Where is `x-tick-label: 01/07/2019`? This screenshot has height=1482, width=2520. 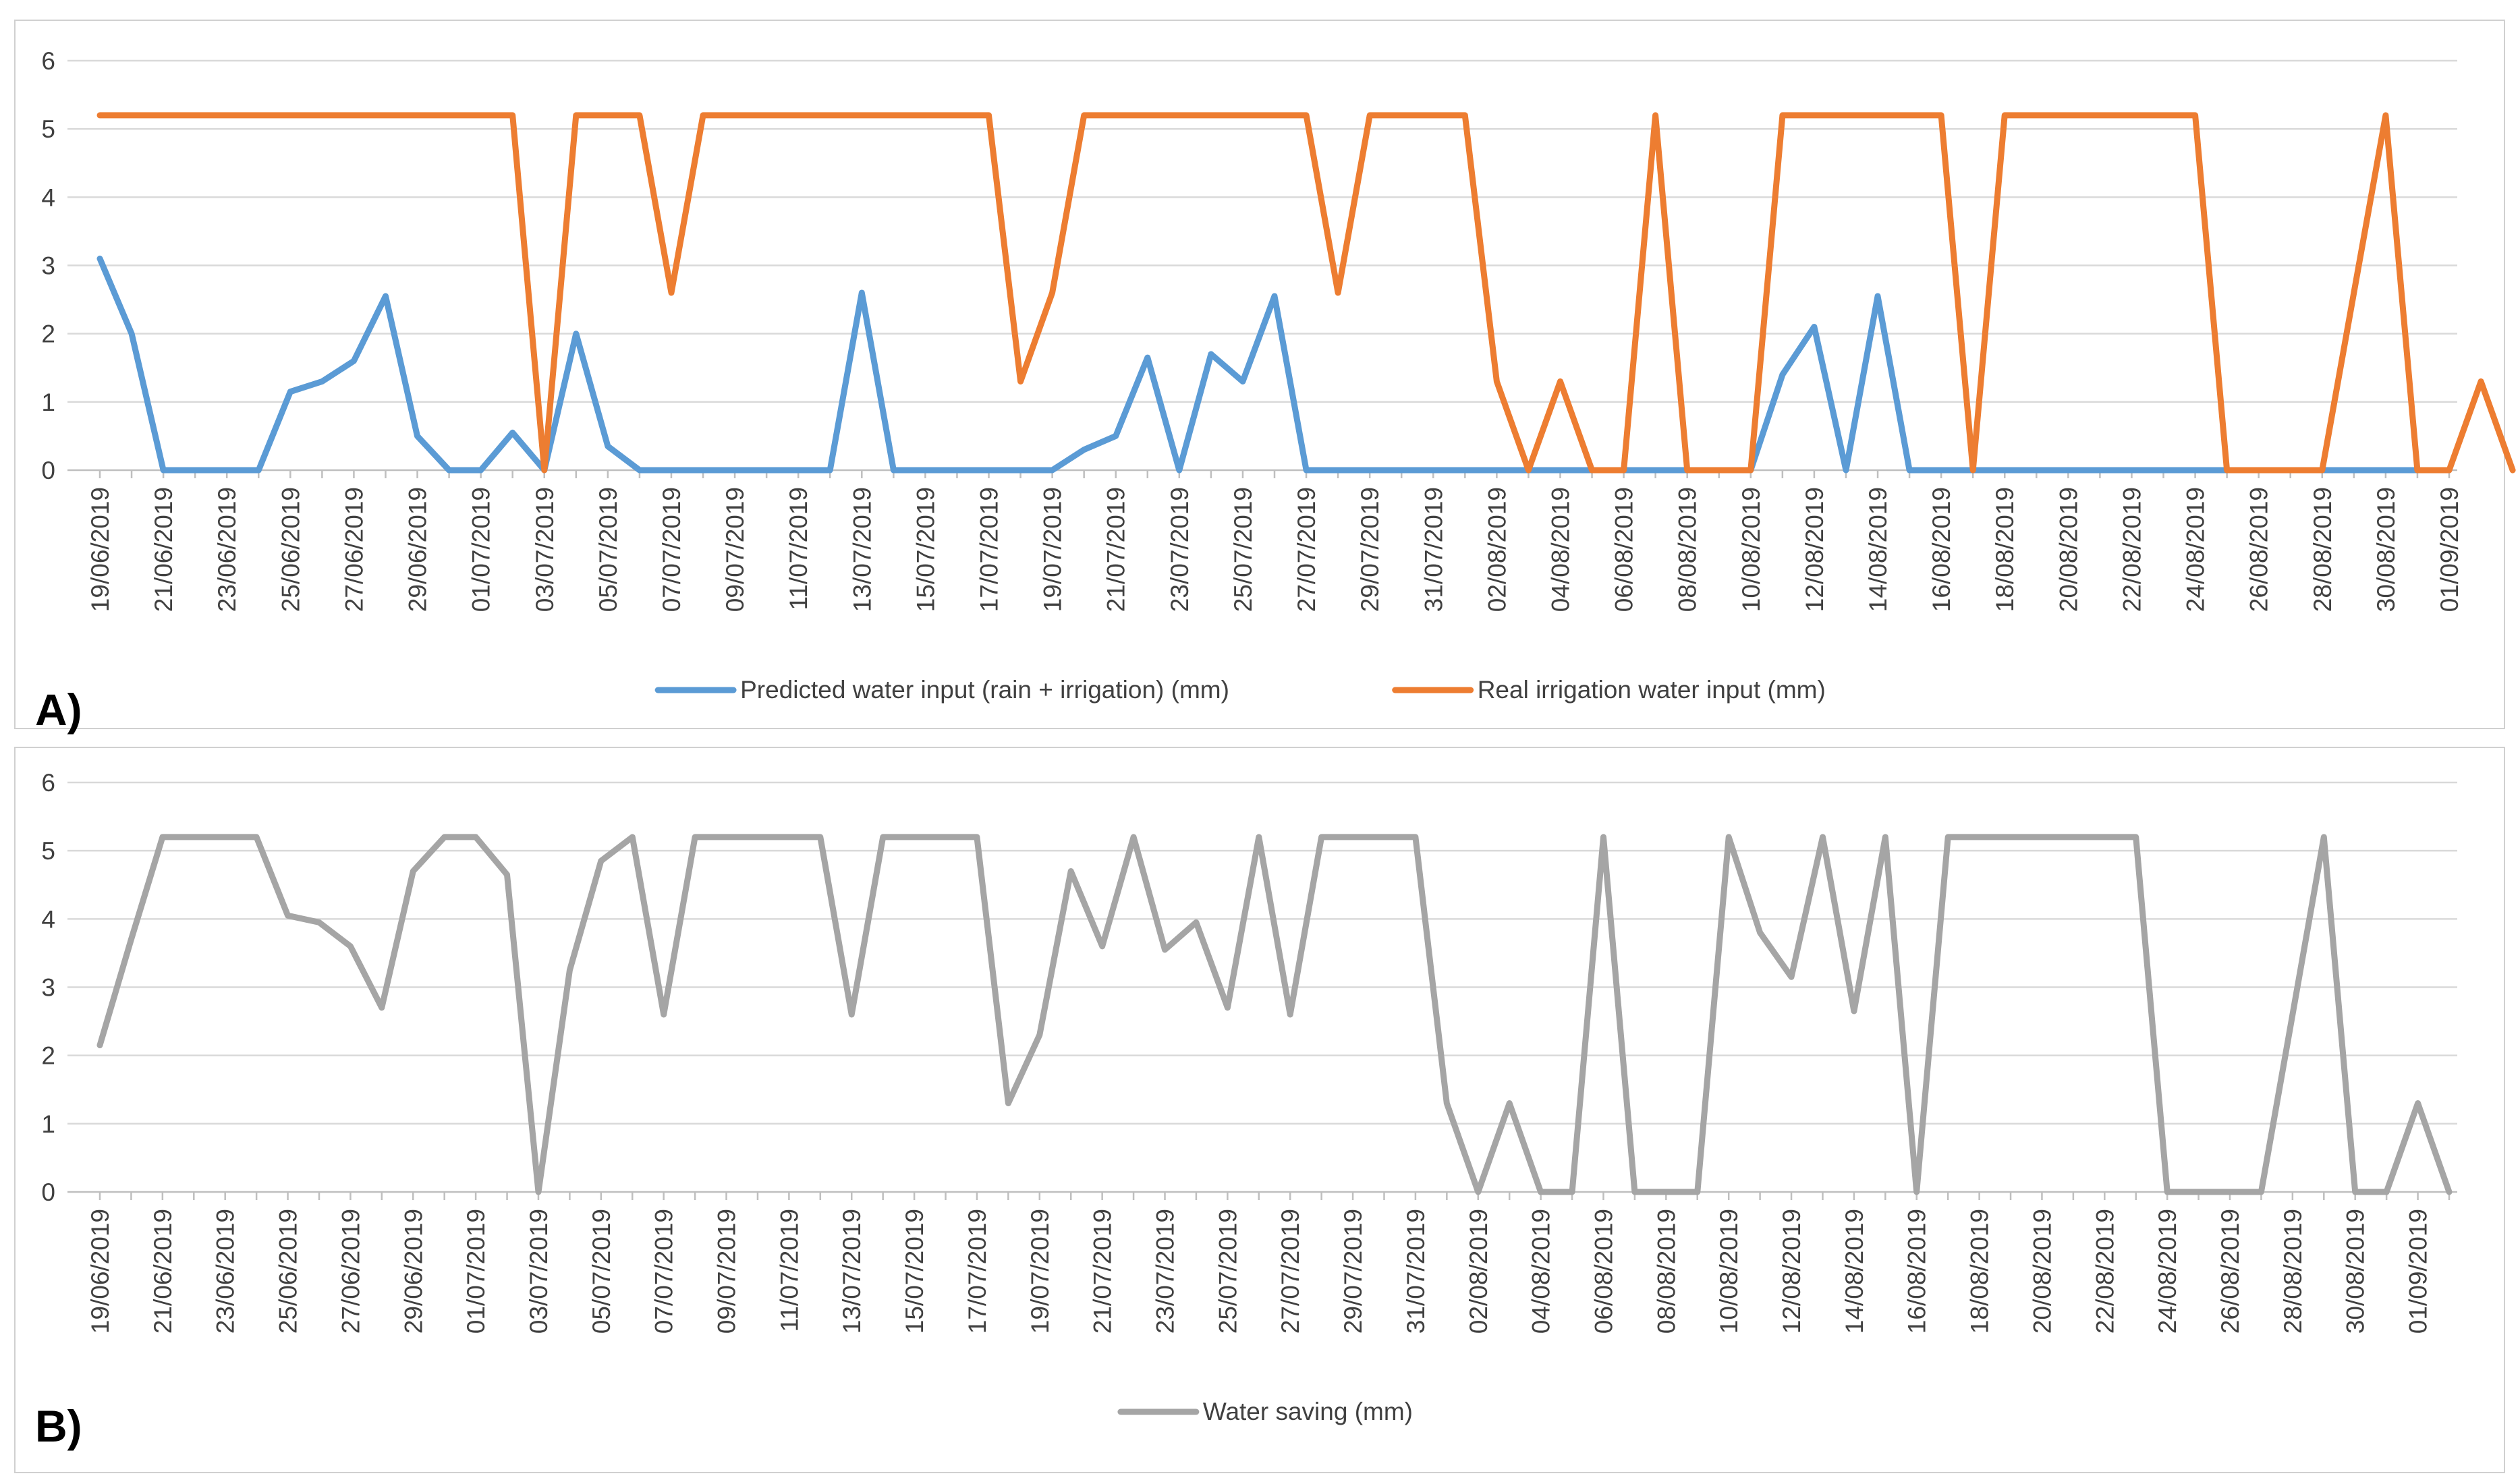
x-tick-label: 01/07/2019 is located at coordinates (481, 549).